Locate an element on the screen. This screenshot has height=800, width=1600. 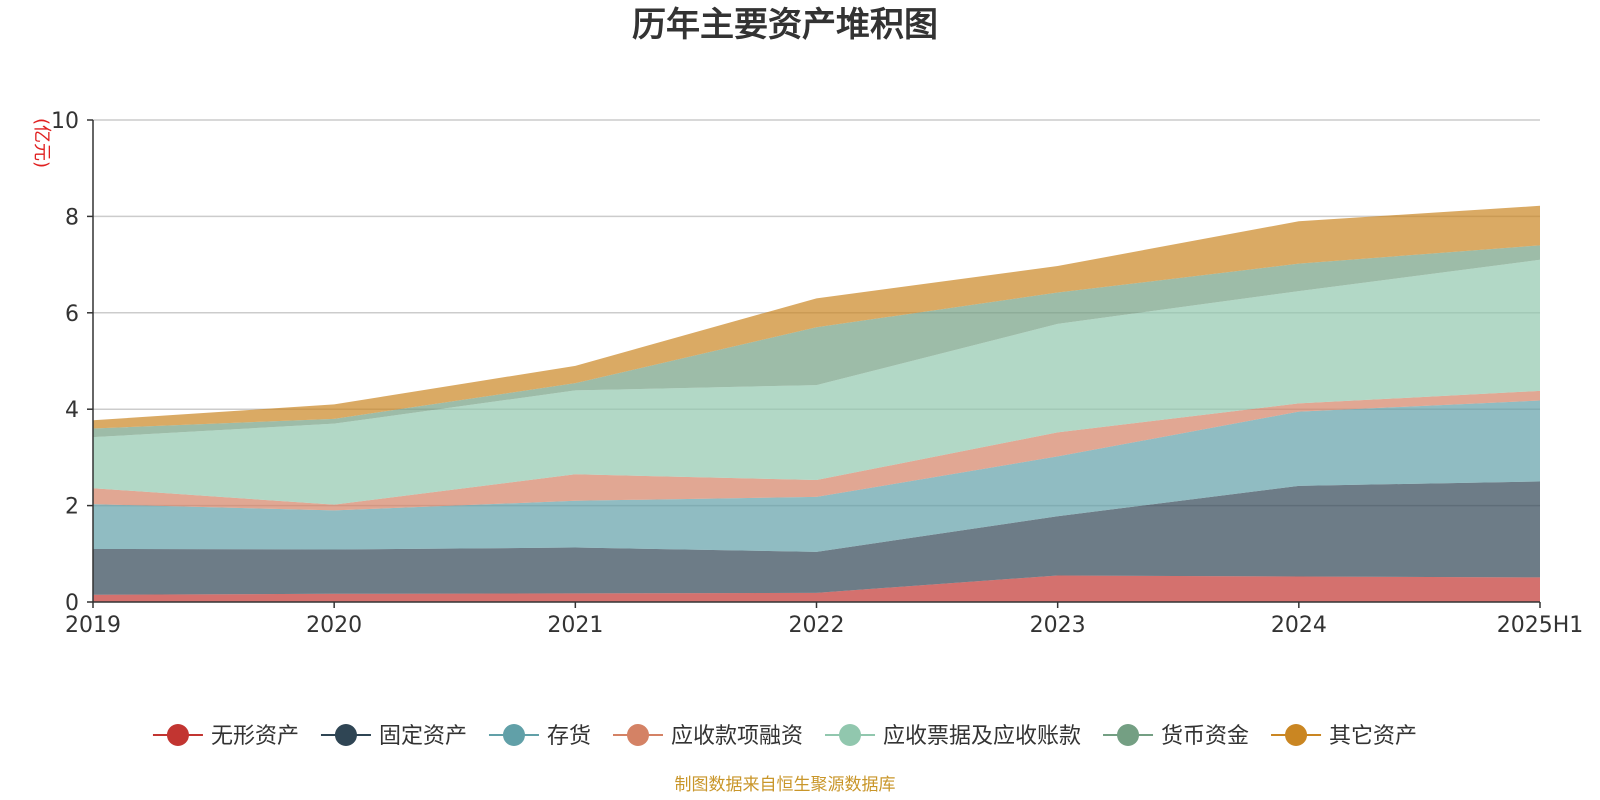
legend-item-1: 无形资产 is located at coordinates (225, 736).